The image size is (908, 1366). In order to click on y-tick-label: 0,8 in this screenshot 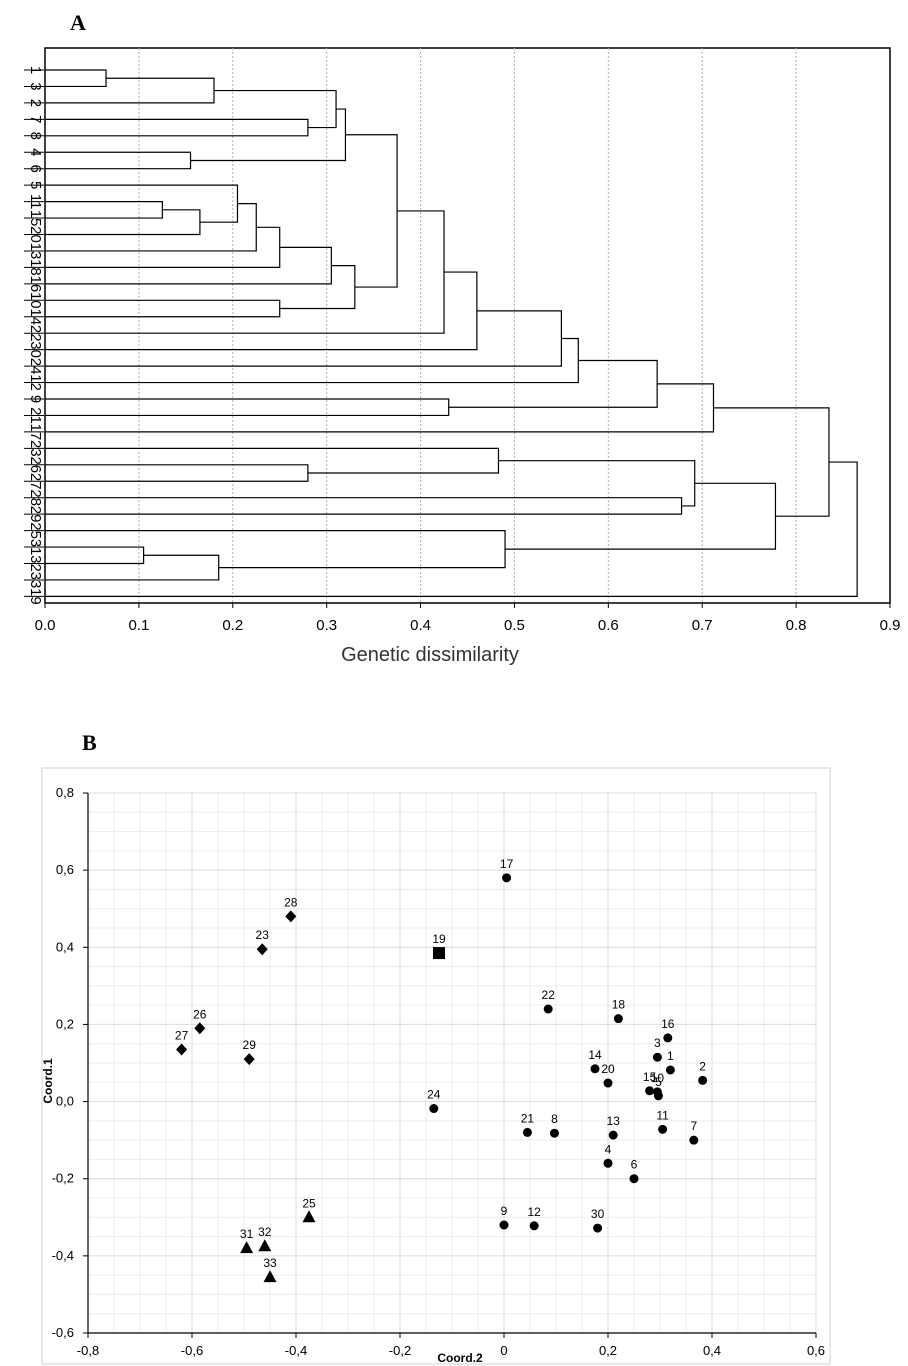, I will do `click(65, 792)`.